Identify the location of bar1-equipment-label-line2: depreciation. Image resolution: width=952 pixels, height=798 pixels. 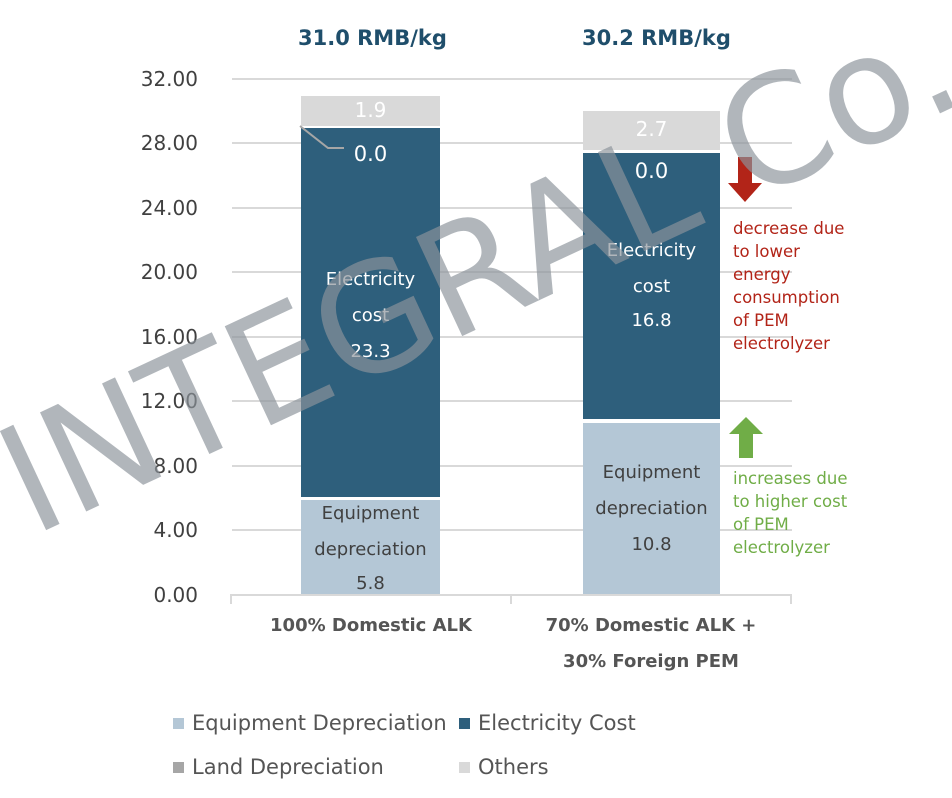
(370, 549).